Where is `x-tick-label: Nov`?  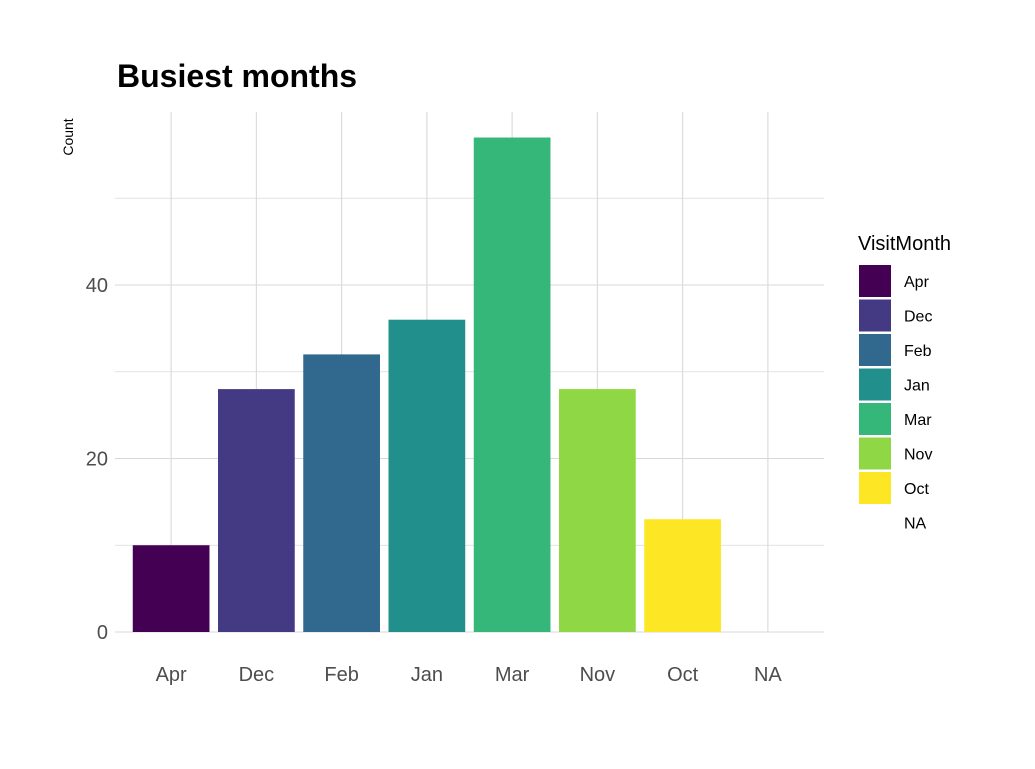
x-tick-label: Nov is located at coordinates (598, 675).